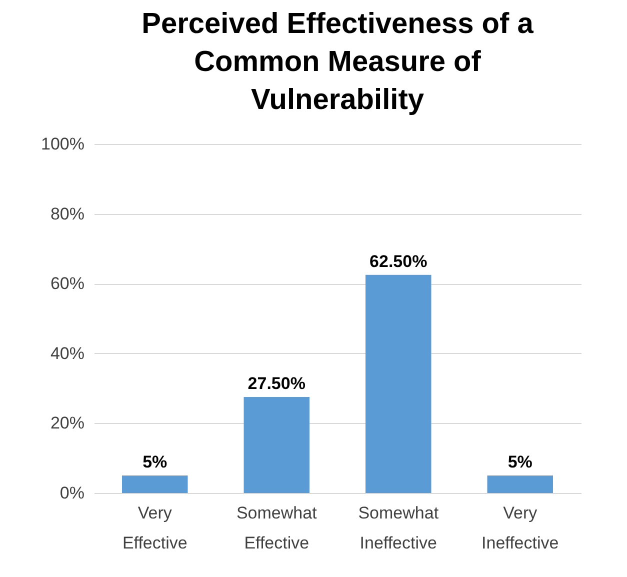  What do you see at coordinates (338, 62) in the screenshot?
I see `chart-title: Perceived Effectiveness of a Common Measure of Vulnerability` at bounding box center [338, 62].